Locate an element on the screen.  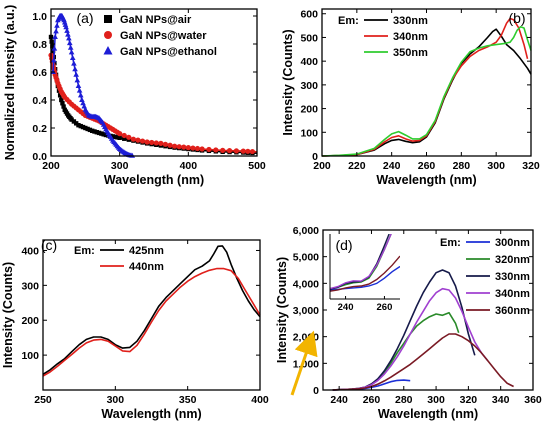
legend-label: GaN NPs@water is located at coordinates (163, 36).